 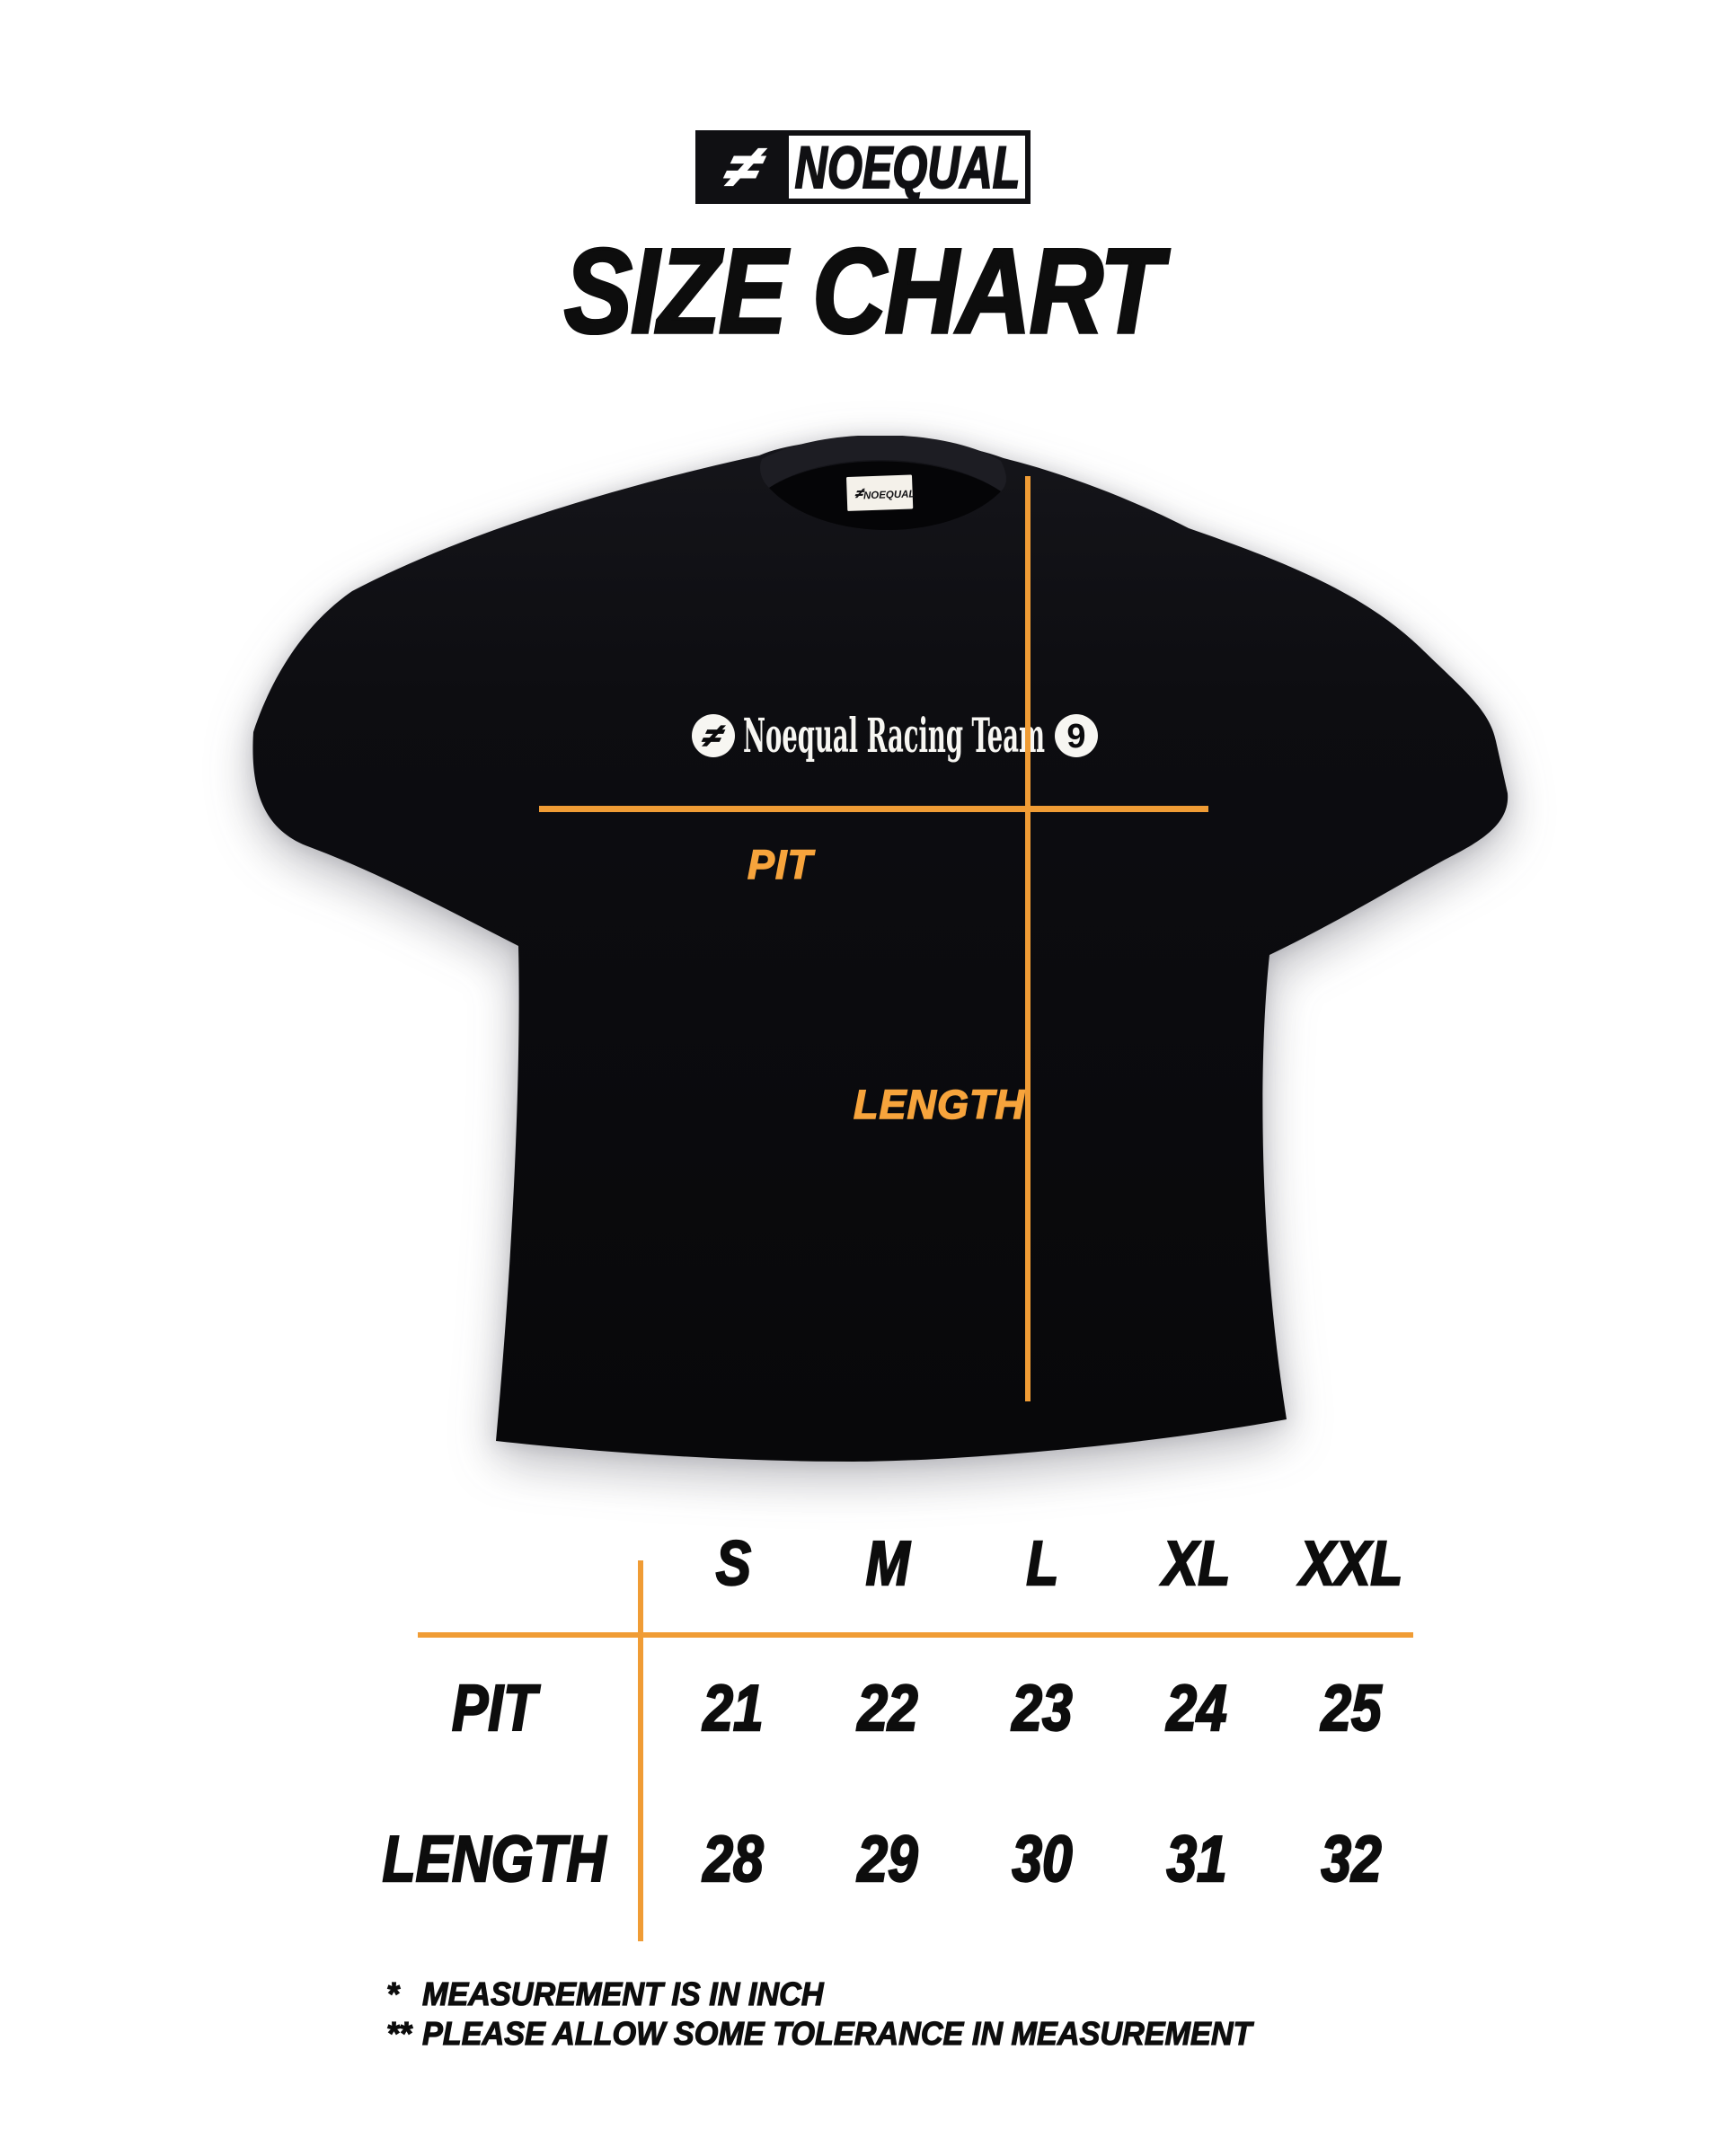 I want to click on chest-print-text: Noequal Racing Team, so click(x=894, y=737).